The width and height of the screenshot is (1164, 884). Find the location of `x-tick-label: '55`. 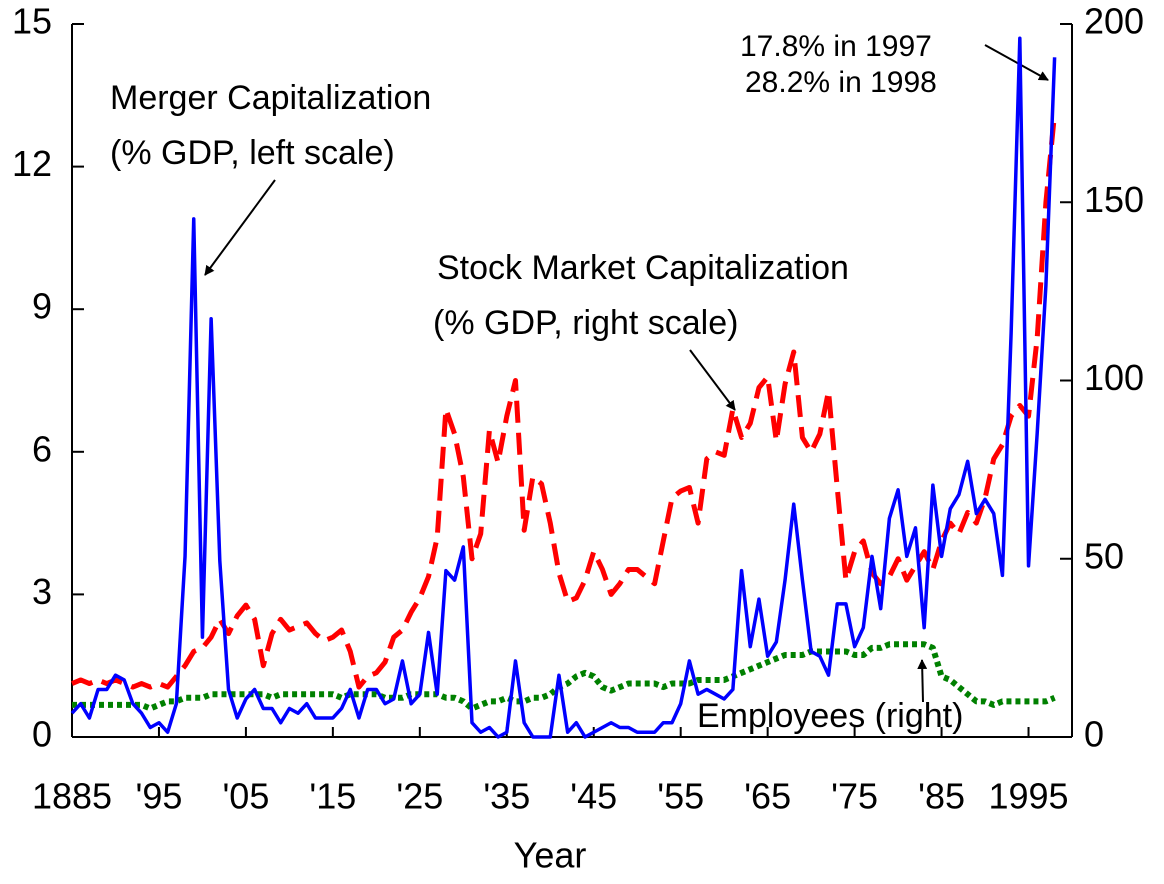

x-tick-label: '55 is located at coordinates (680, 796).